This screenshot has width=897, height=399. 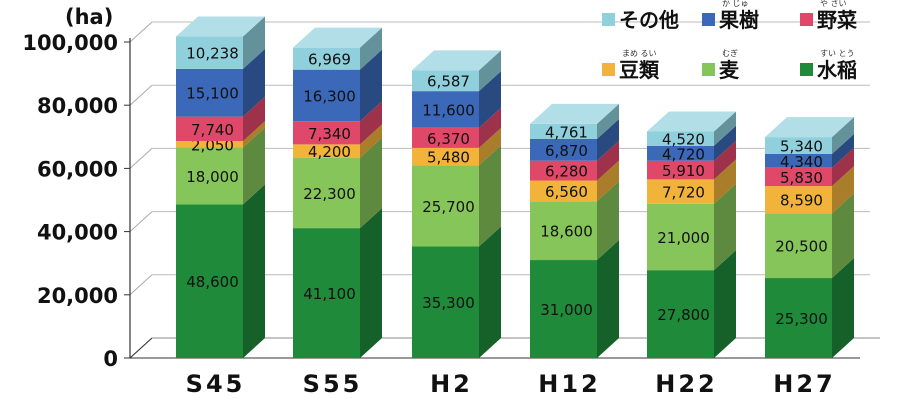 I want to click on bar-segment: 41,100, so click(x=337, y=283).